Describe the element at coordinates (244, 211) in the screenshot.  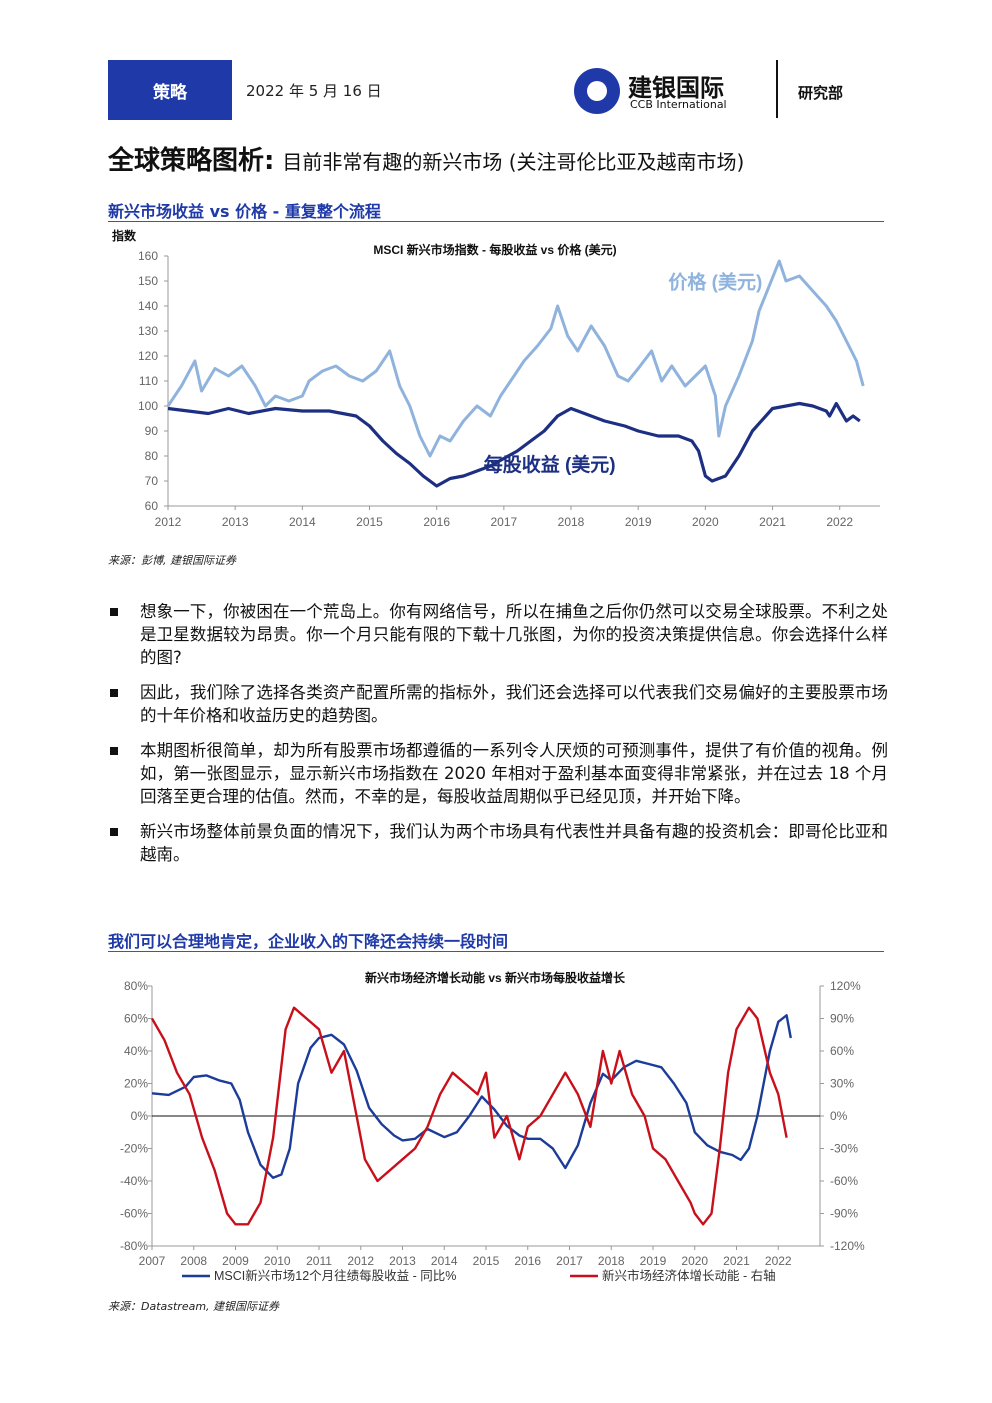
I see `section1-heading: 新兴市场收益 vs 价格 - 重复整个流程` at that location.